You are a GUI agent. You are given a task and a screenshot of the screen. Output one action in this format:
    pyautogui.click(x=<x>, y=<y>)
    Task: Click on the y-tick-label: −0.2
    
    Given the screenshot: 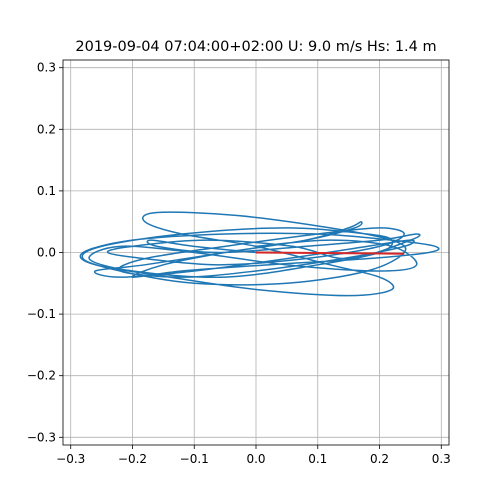 What is the action you would take?
    pyautogui.click(x=41, y=376)
    